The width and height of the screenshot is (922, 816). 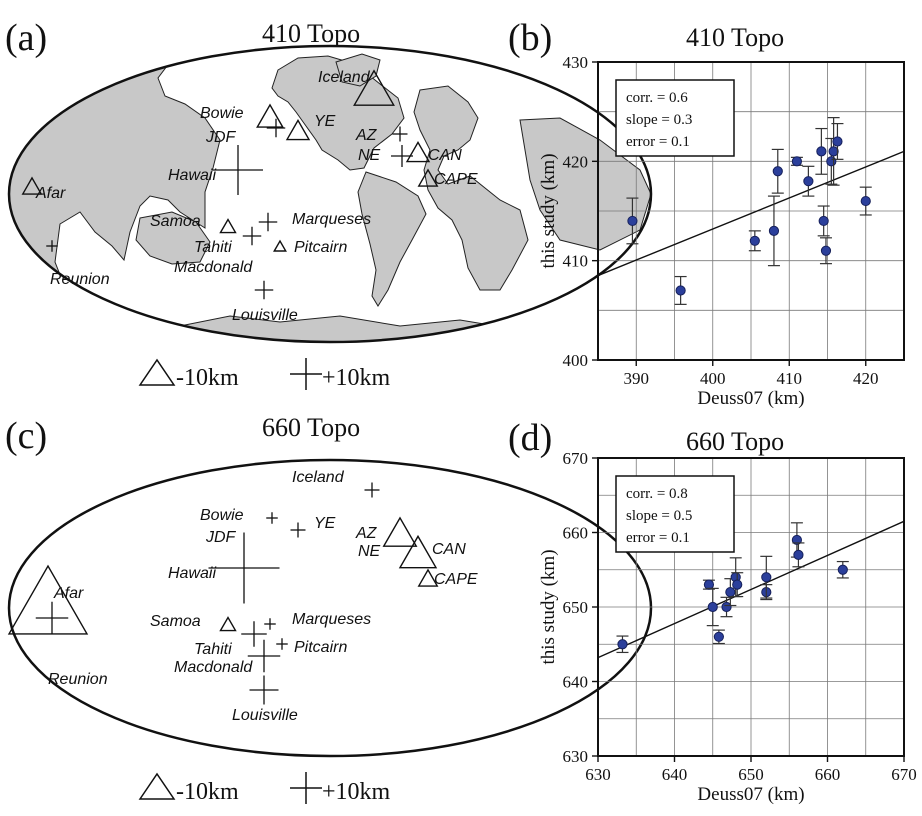 What do you see at coordinates (904, 774) in the screenshot?
I see `x-tick-label: 670` at bounding box center [904, 774].